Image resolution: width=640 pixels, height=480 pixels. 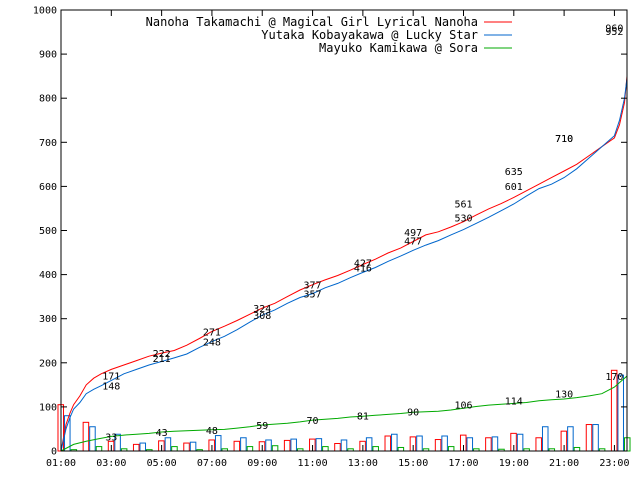 I want to click on y-tick-label: 400, so click(x=48, y=275).